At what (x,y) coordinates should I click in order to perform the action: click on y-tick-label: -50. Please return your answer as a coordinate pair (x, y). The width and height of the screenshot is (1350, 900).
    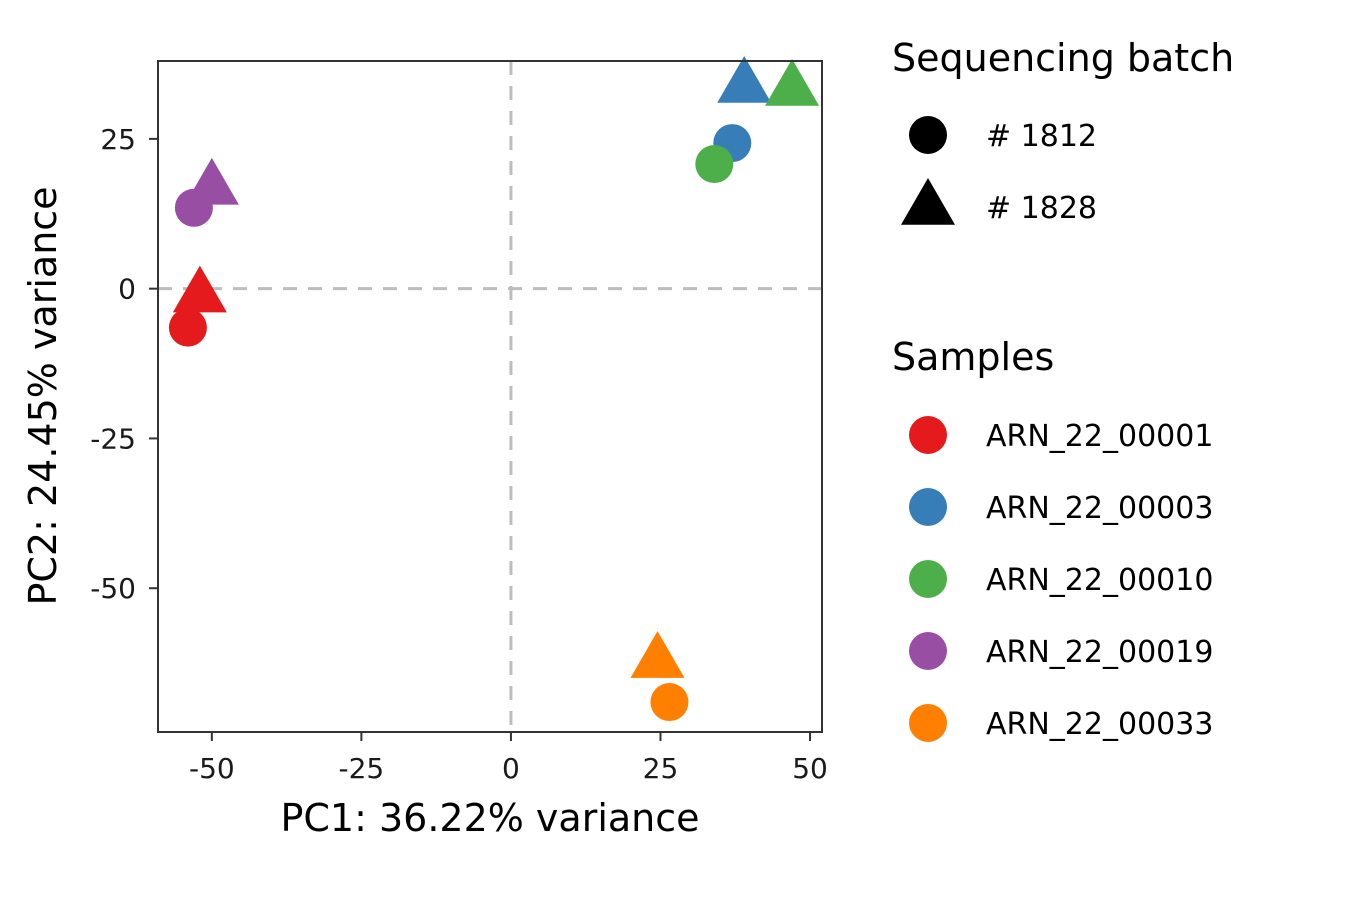
    Looking at the image, I should click on (113, 588).